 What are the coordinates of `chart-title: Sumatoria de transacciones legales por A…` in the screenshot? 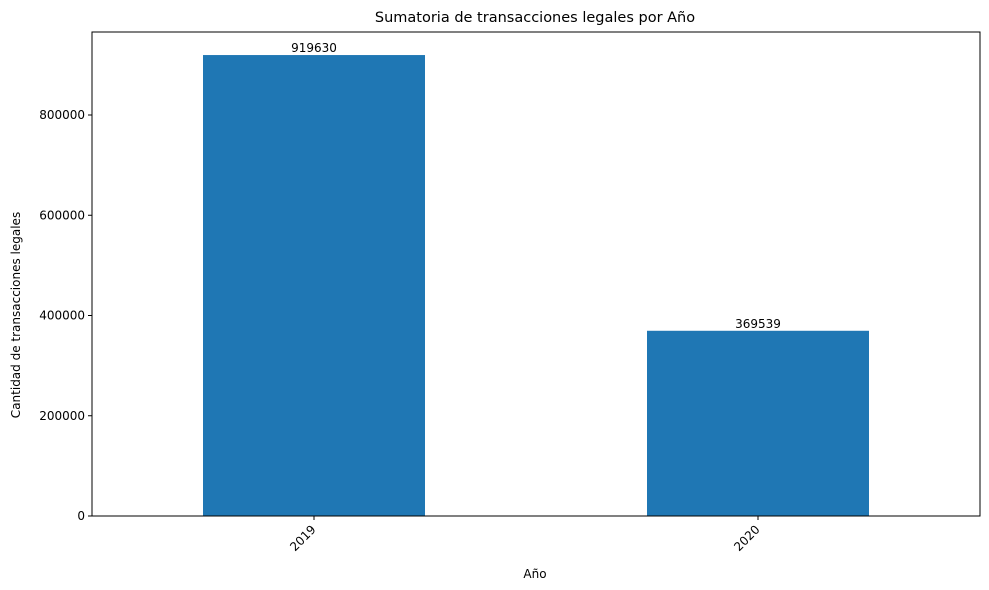 It's located at (535, 18).